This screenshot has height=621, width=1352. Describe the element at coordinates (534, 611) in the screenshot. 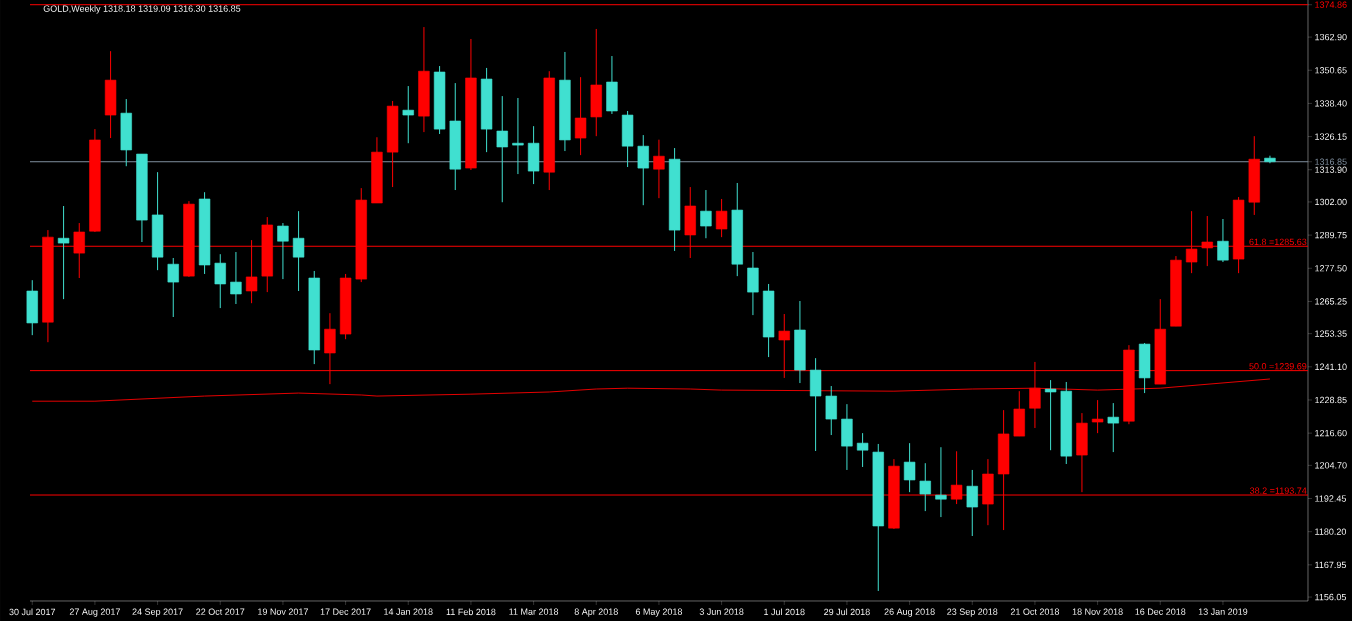

I see `x-tick-label: 11 Mar 2018` at that location.